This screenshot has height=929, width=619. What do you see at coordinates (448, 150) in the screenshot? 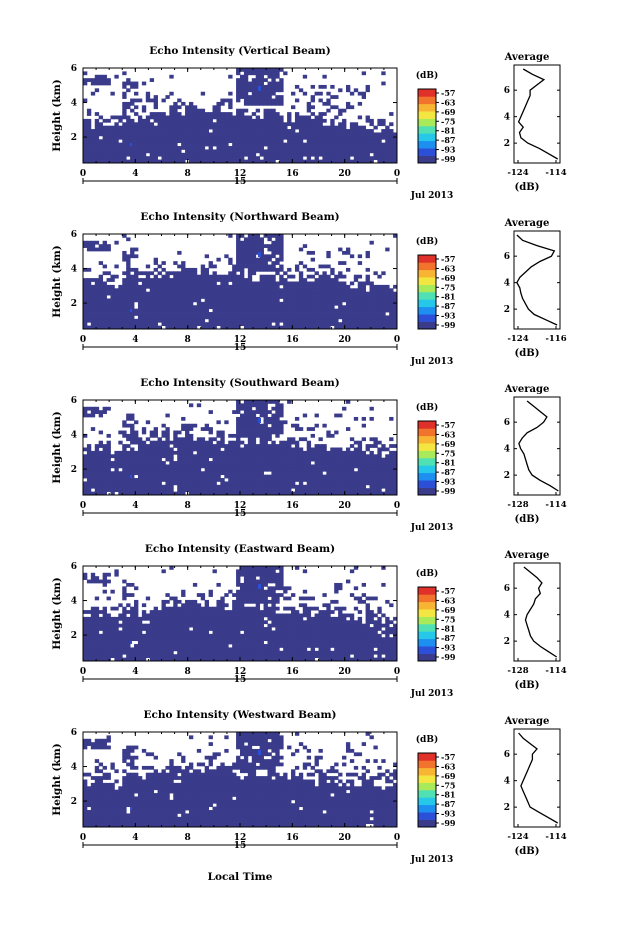
I see `colorbar-tick-label: -93` at bounding box center [448, 150].